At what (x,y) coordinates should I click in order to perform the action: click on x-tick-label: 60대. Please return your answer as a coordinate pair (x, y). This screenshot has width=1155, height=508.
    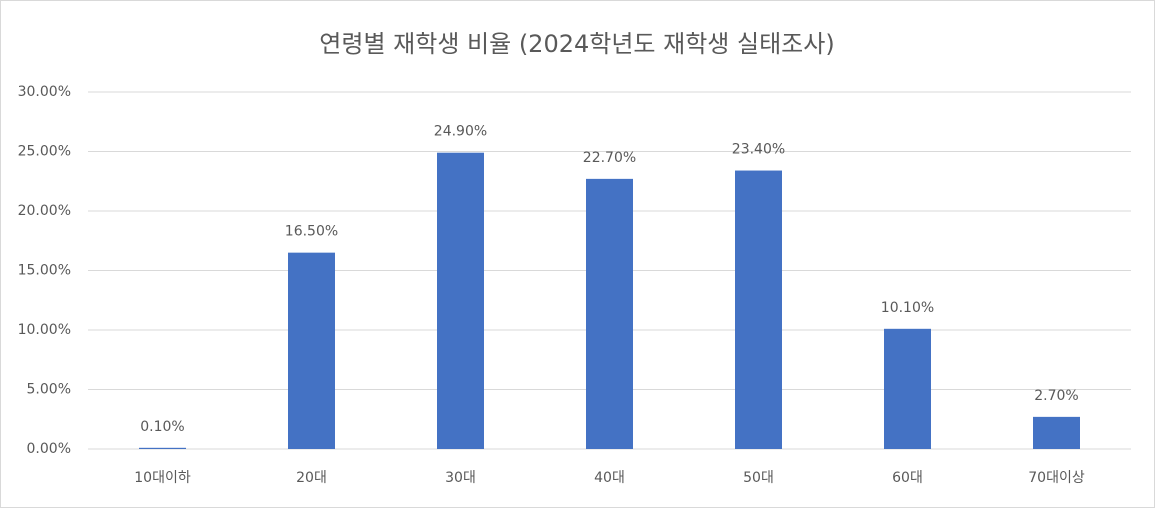
    Looking at the image, I should click on (907, 478).